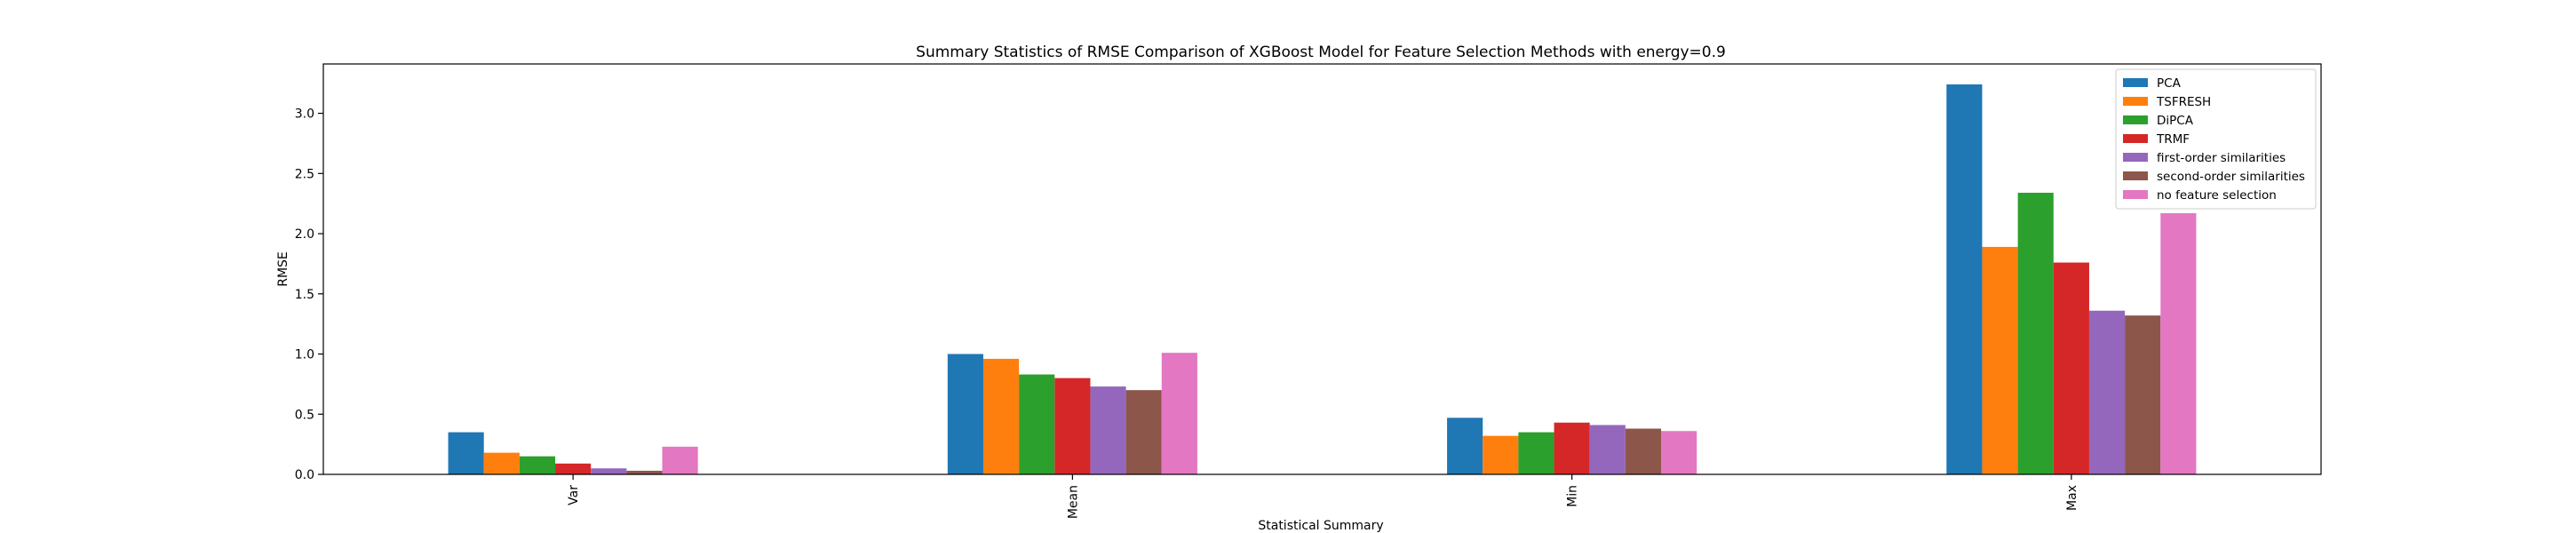  What do you see at coordinates (2173, 139) in the screenshot?
I see `legend-label: TRMF` at bounding box center [2173, 139].